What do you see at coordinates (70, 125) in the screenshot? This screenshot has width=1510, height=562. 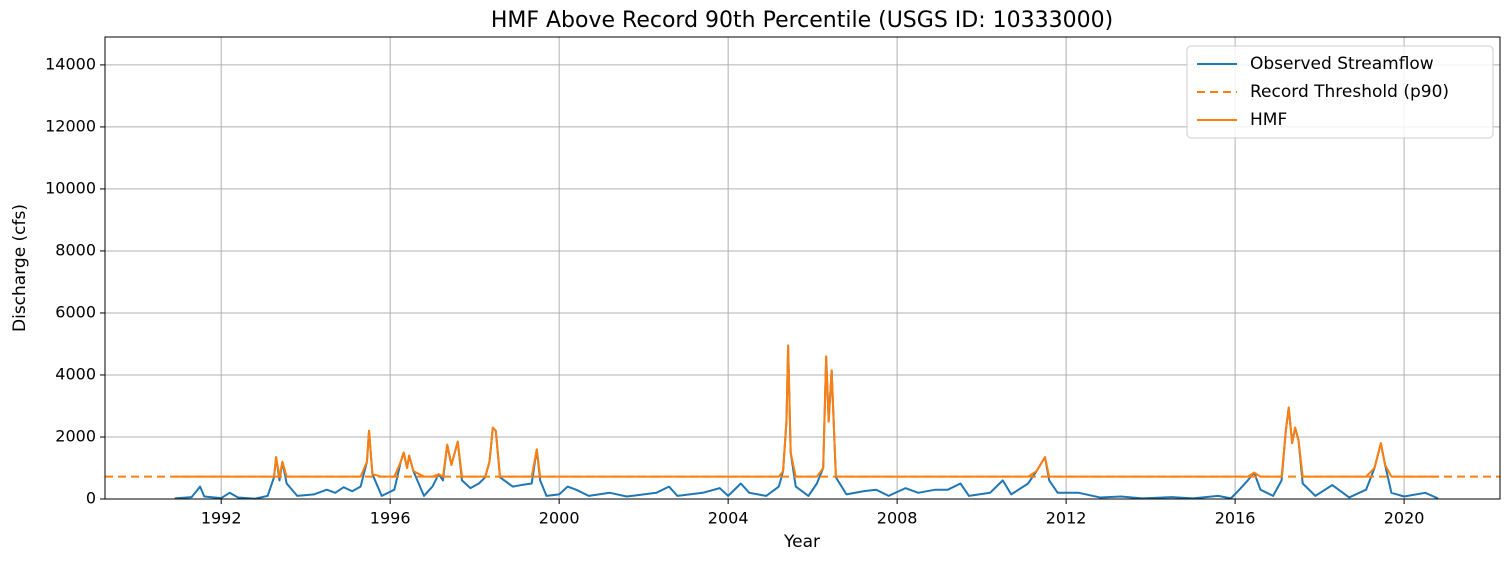 I see `y-tick-label: 12000` at bounding box center [70, 125].